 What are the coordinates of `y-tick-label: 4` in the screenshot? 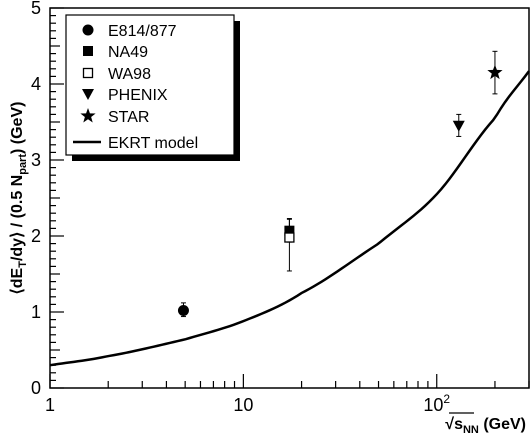 It's located at (36, 84).